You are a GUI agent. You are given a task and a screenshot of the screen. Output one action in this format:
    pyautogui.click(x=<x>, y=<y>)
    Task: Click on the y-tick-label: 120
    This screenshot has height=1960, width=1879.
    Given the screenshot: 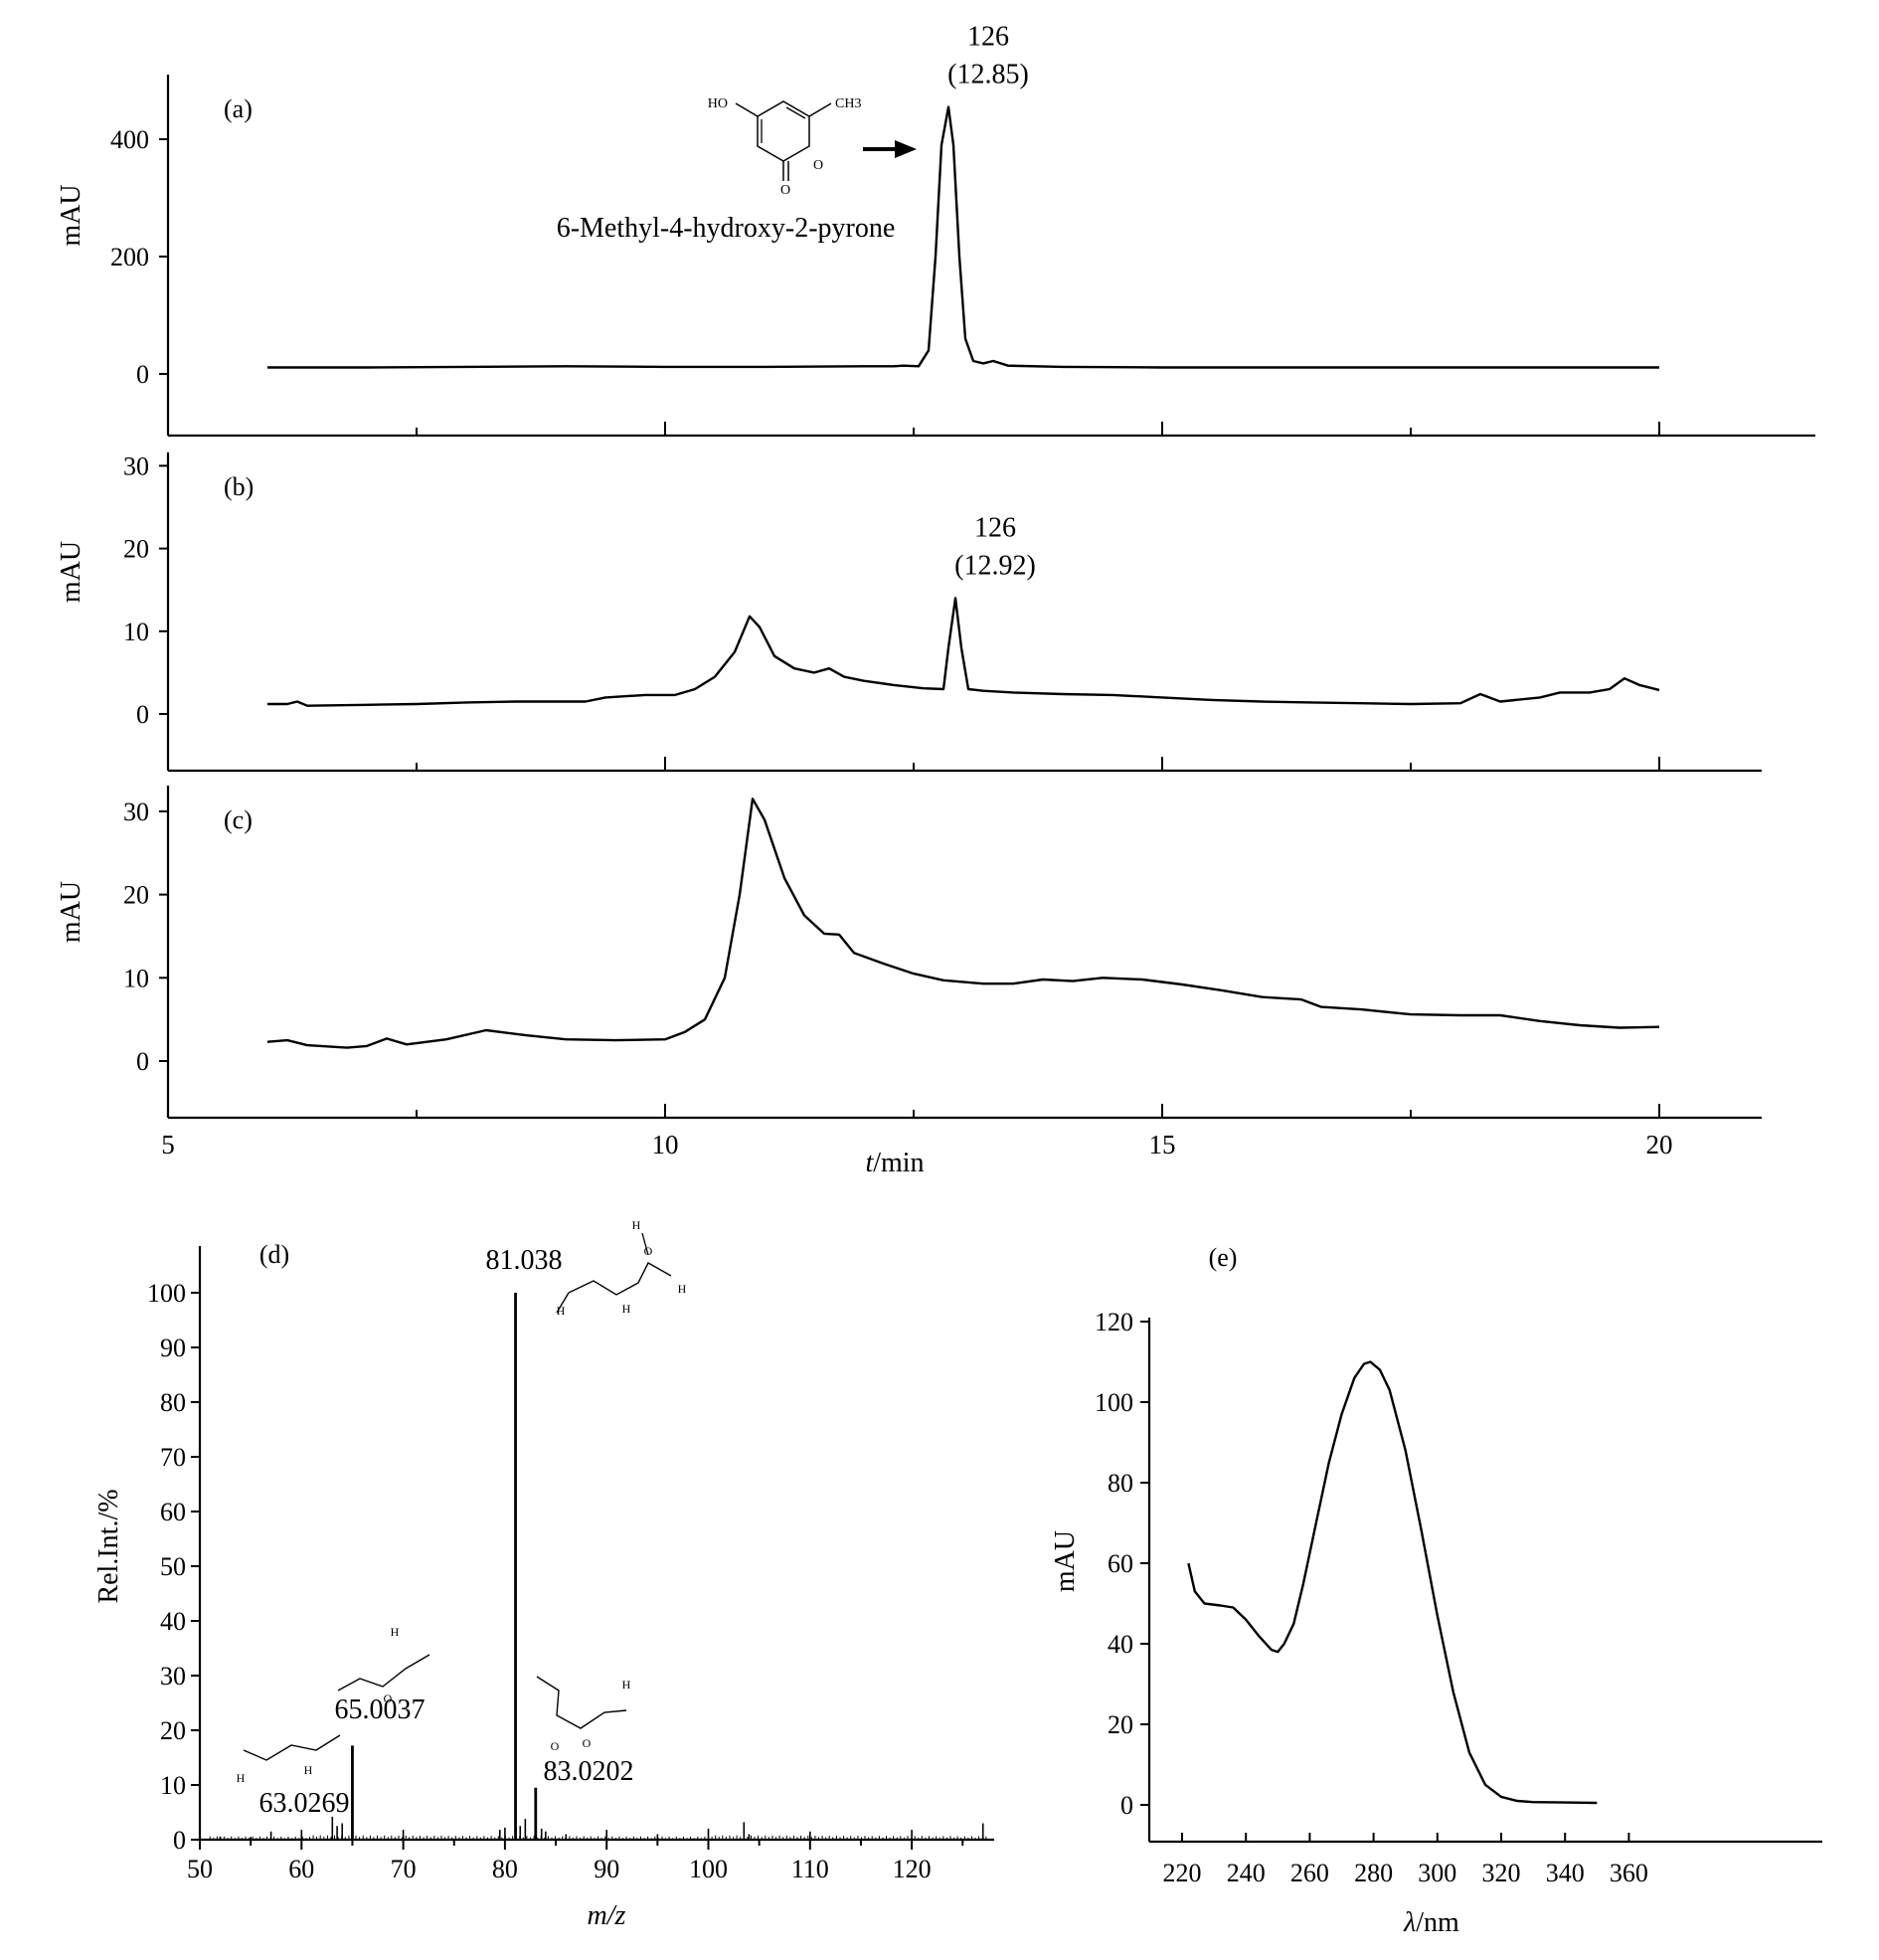 What is the action you would take?
    pyautogui.click(x=1114, y=1322)
    